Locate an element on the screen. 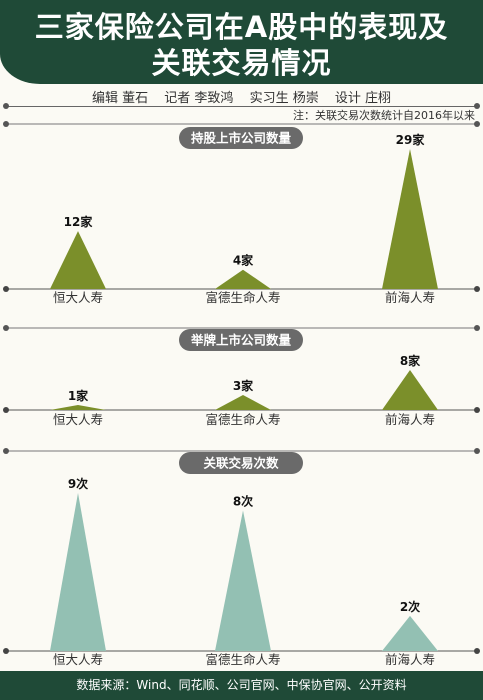 Image resolution: width=483 pixels, height=700 pixels. section-title: 持股上市公司数量 is located at coordinates (241, 138).